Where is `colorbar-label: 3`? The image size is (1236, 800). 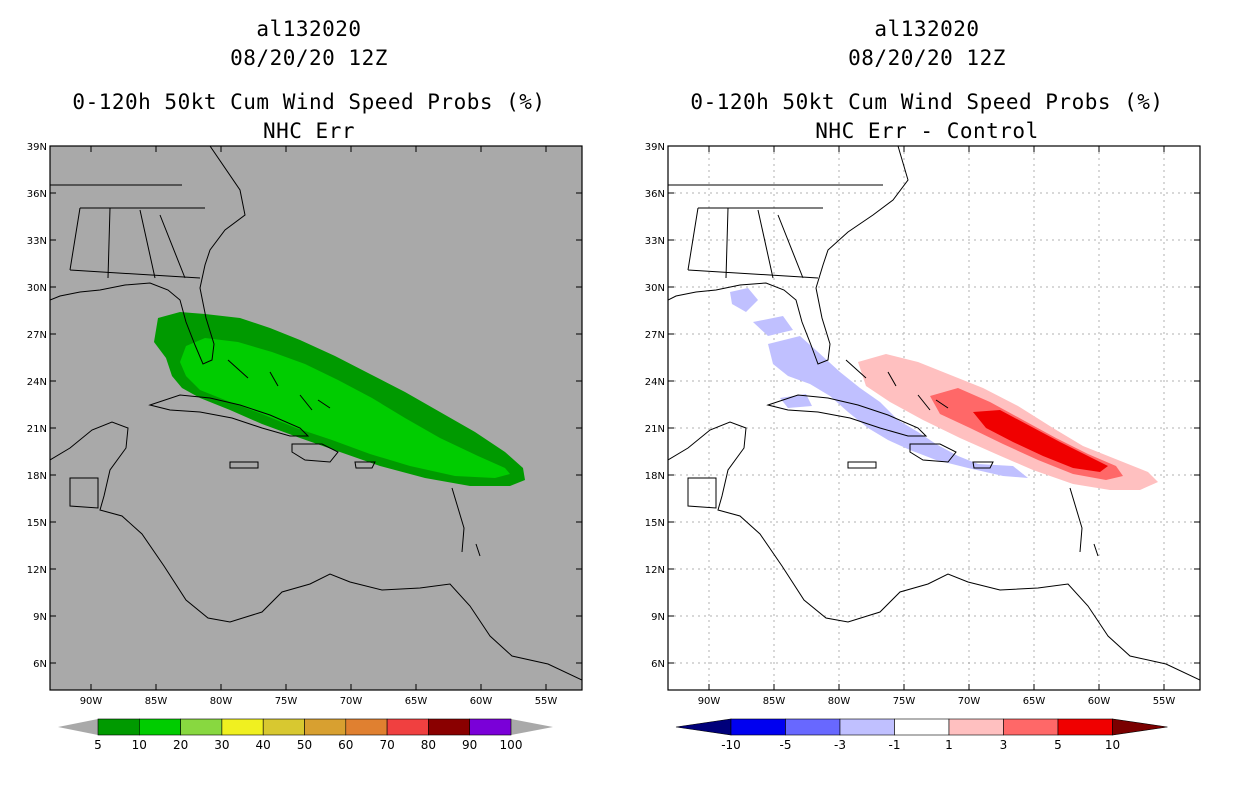 colorbar-label: 3 is located at coordinates (1004, 745).